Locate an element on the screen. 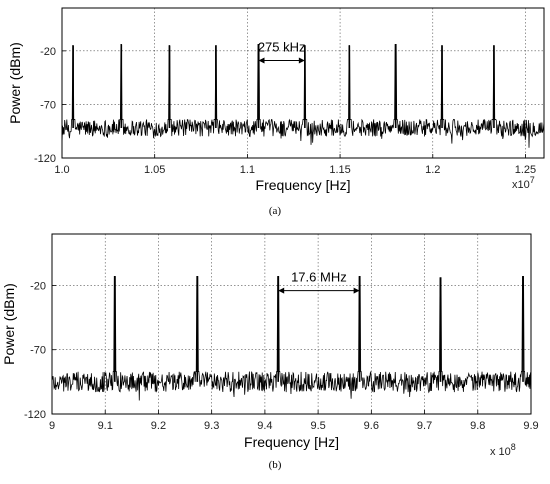 Image resolution: width=550 pixels, height=484 pixels. panel-caption: (b) is located at coordinates (275, 465).